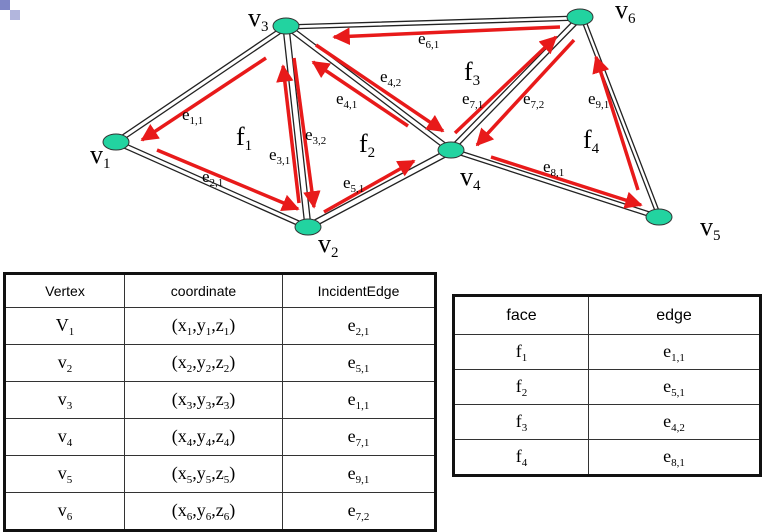 This screenshot has width=768, height=532. Describe the element at coordinates (616, 123) in the screenshot. I see `arrow-e91` at that location.